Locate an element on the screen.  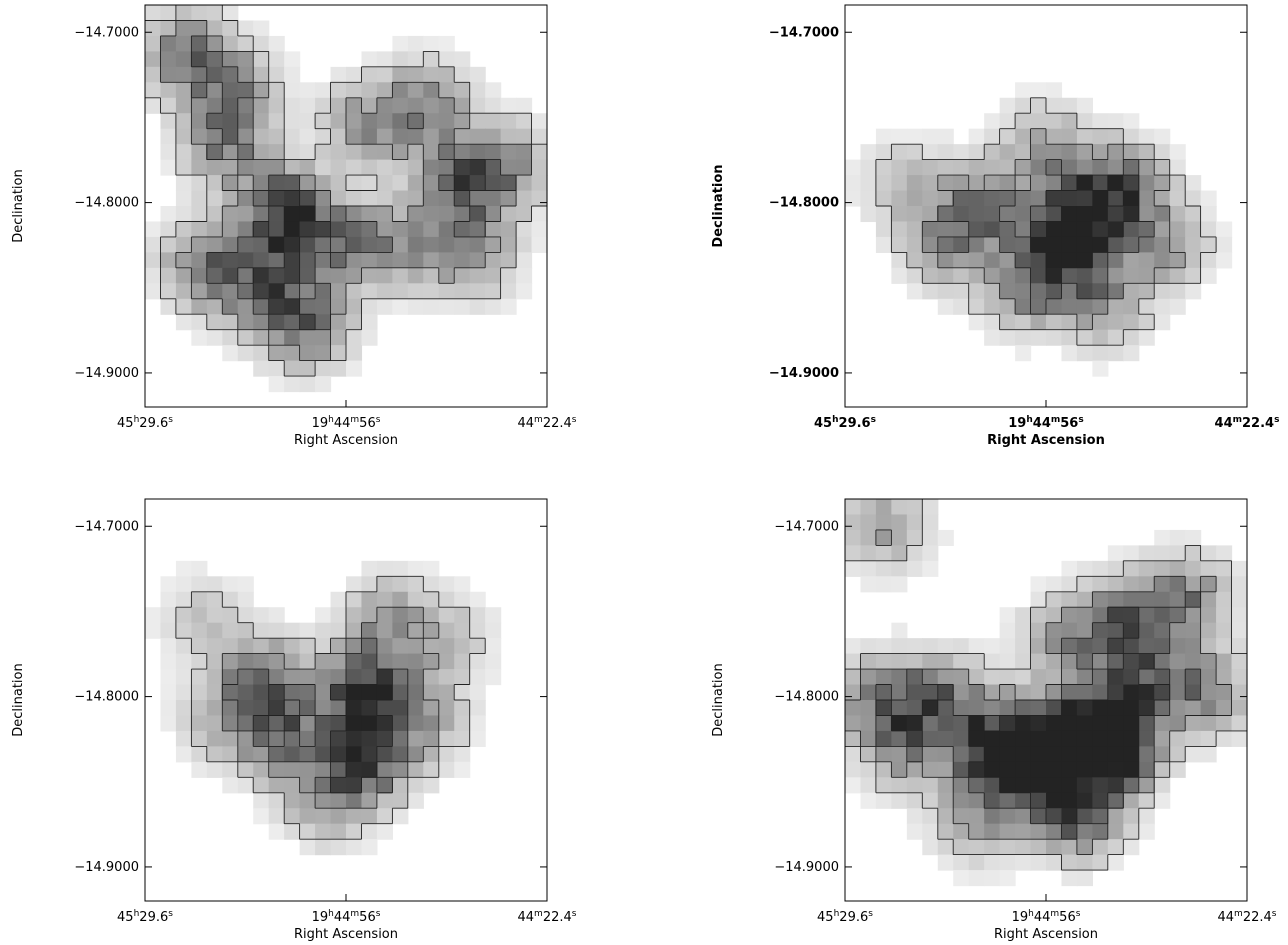
contour-line is located at coordinates (346, 191).